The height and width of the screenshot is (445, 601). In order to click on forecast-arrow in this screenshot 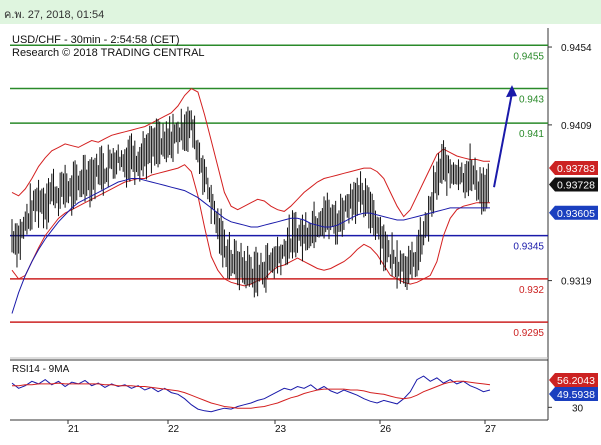, I will do `click(505, 136)`.